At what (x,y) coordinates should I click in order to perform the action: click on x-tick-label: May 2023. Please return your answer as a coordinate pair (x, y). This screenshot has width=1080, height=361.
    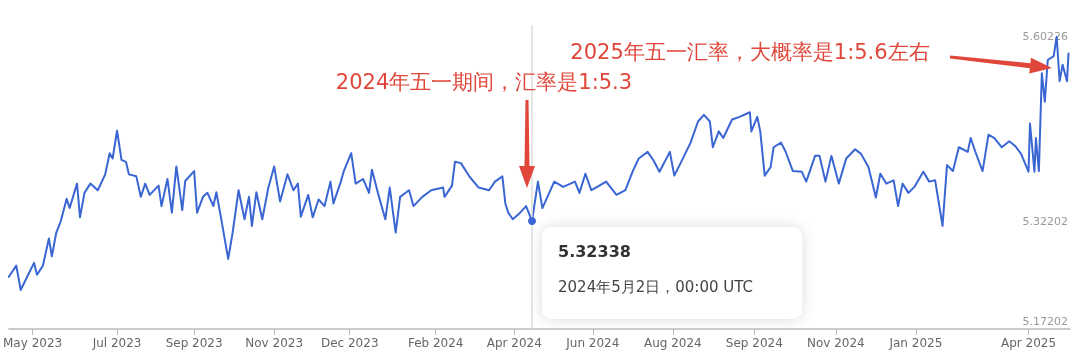
    Looking at the image, I should click on (33, 343).